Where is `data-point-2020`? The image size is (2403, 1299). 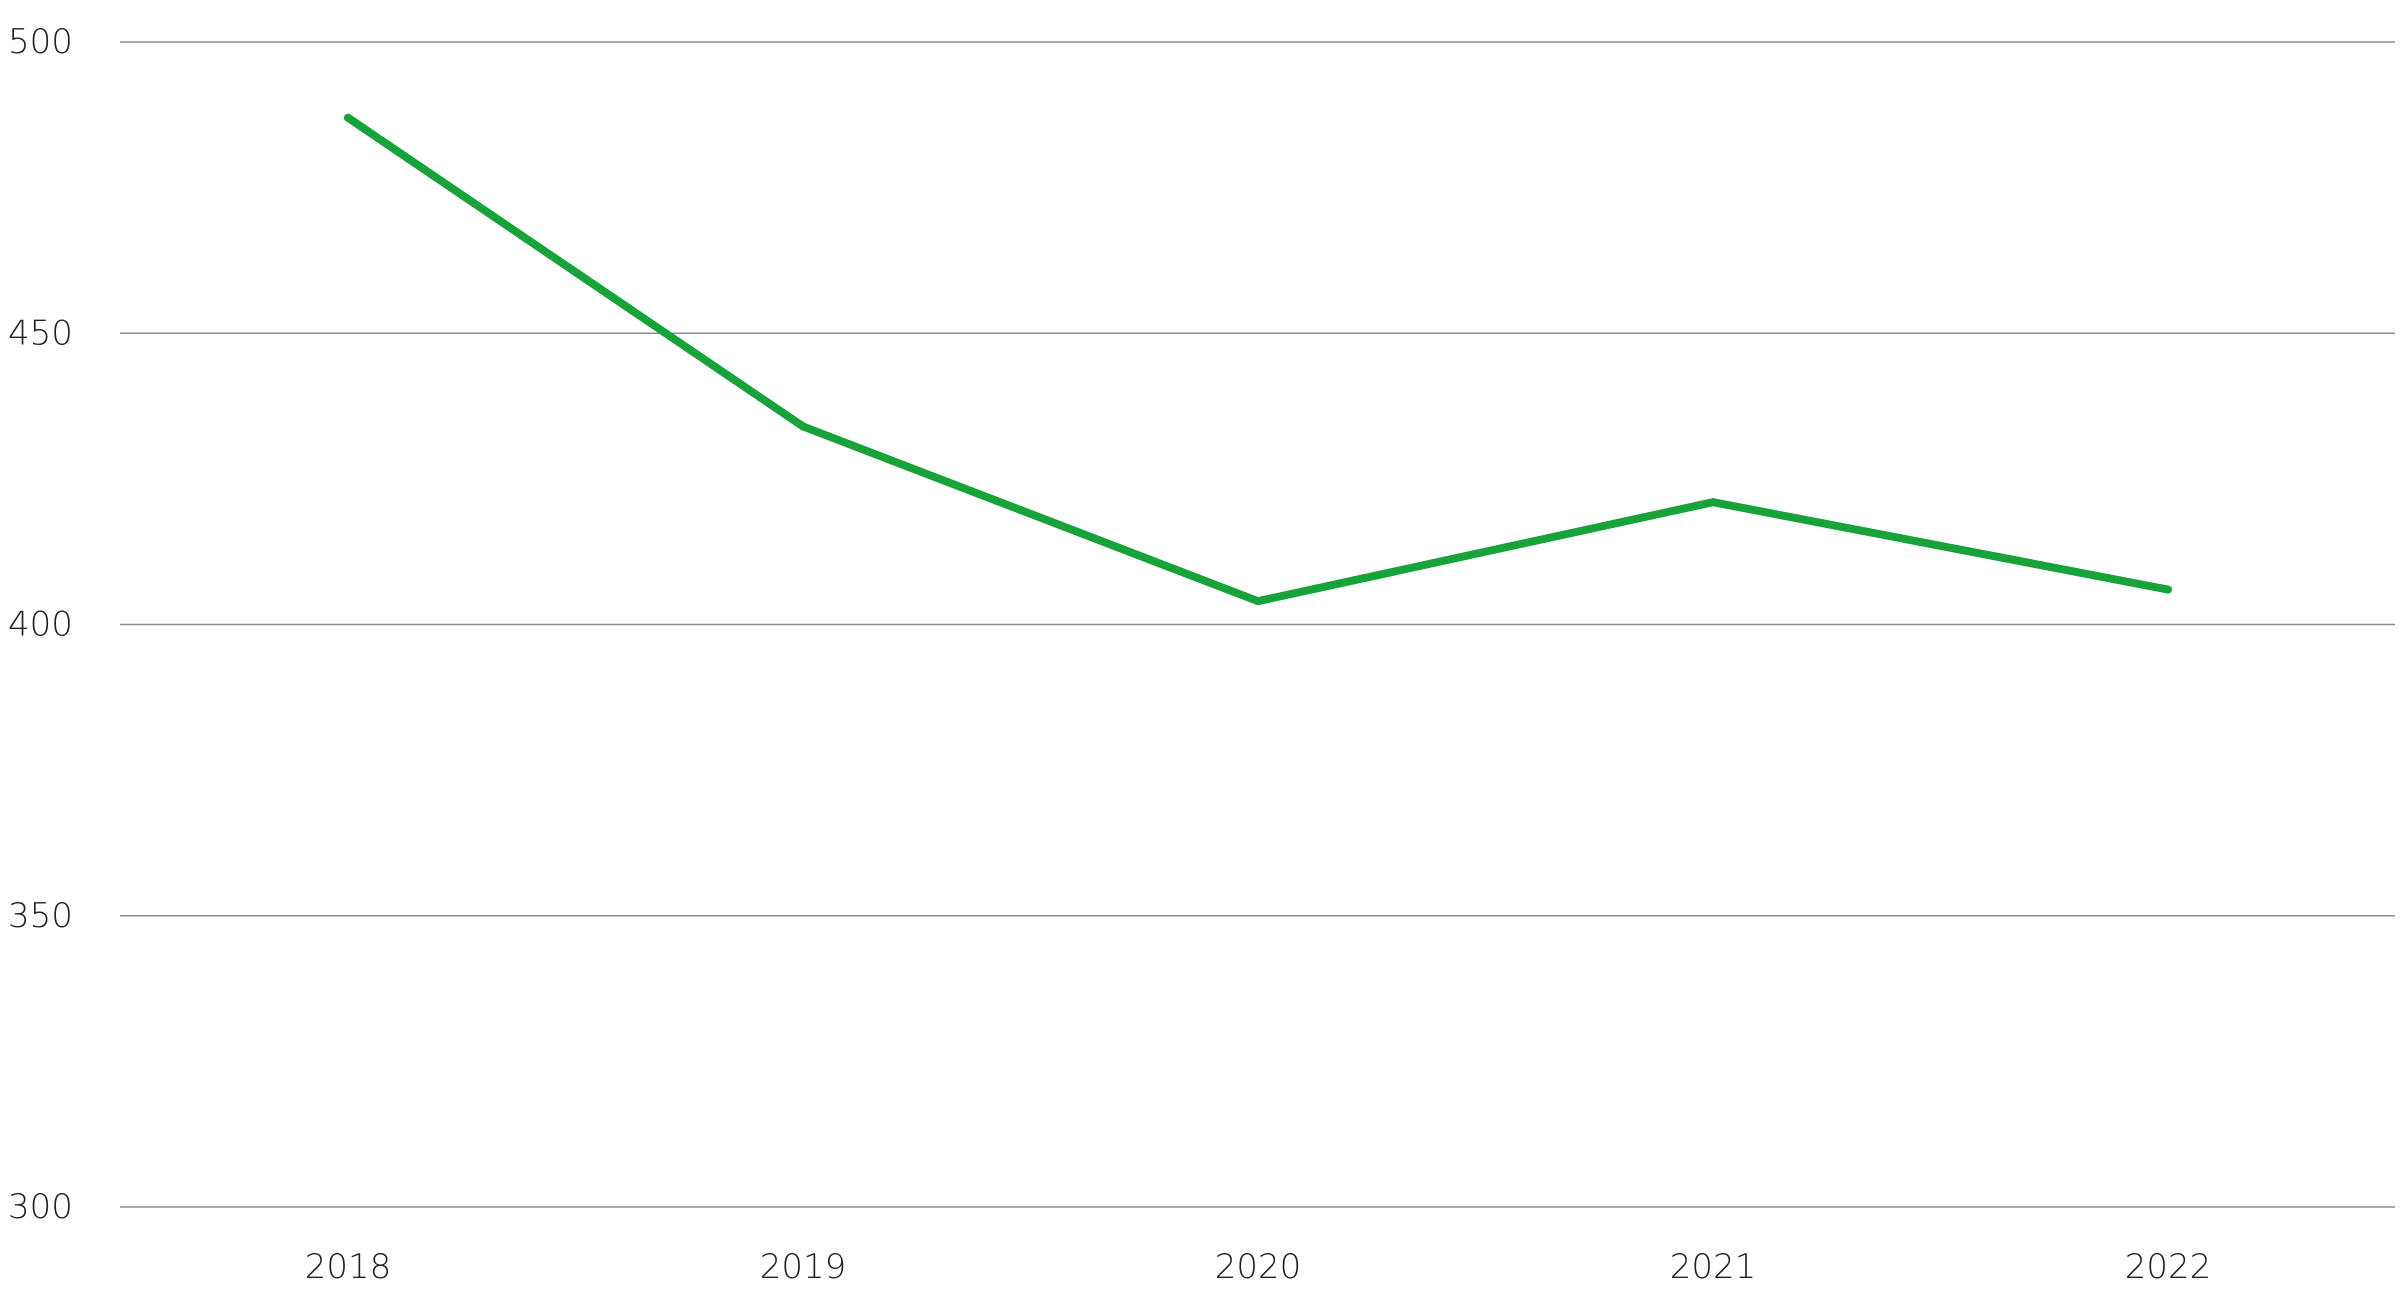
data-point-2020 is located at coordinates (1258, 601).